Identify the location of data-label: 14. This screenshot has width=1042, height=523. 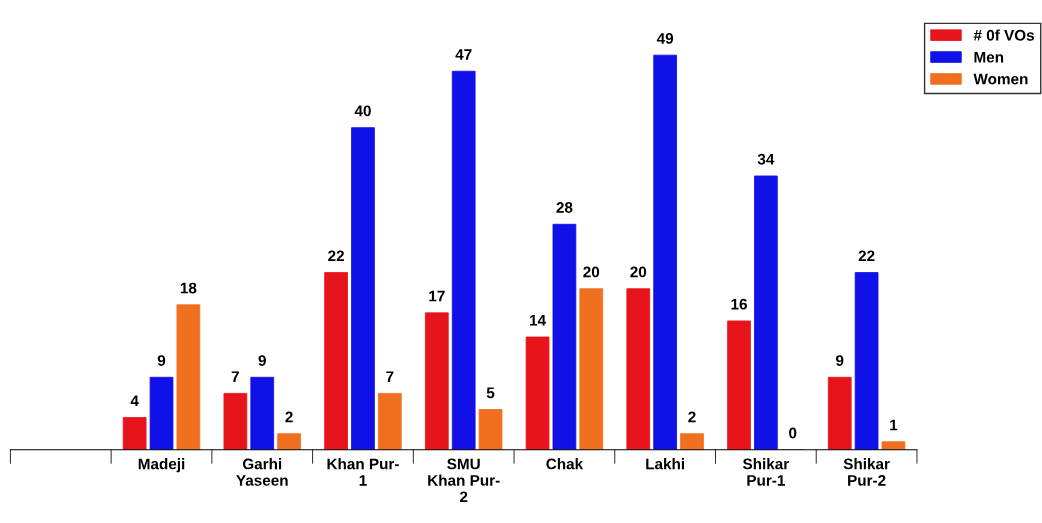
(538, 320).